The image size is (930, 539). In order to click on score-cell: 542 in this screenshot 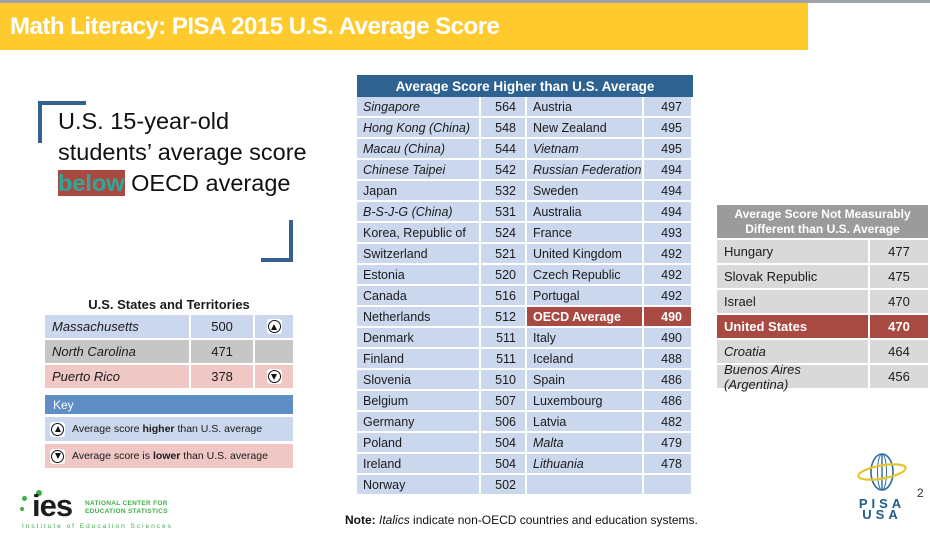, I will do `click(503, 169)`.